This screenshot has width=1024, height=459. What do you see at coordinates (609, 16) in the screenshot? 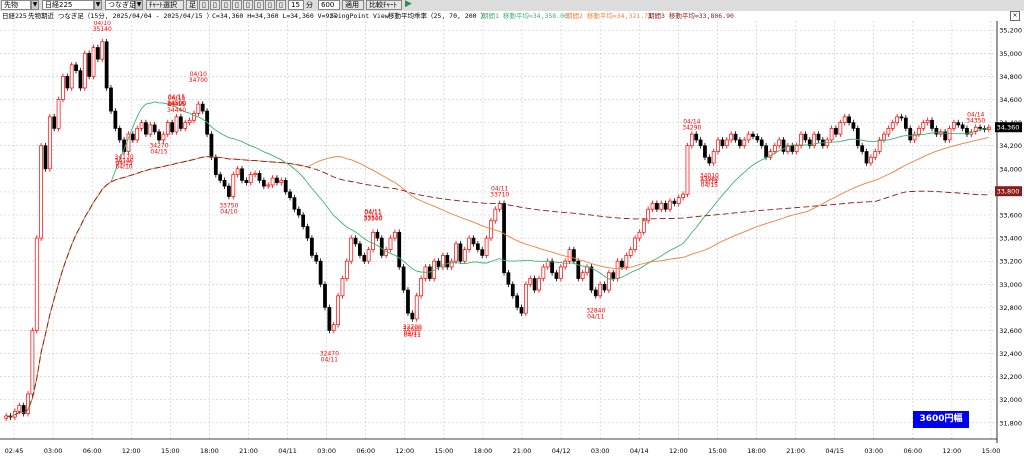
I see `info-ma2: 期間2 移動平均=34,321.71` at bounding box center [609, 16].